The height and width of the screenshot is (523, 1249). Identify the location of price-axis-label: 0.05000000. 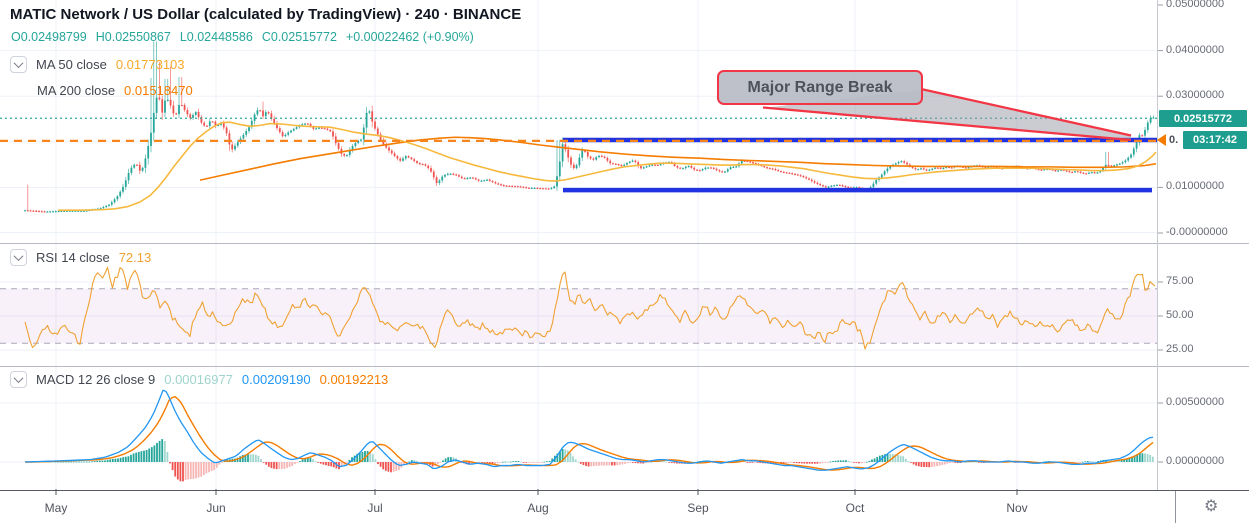
(1195, 5).